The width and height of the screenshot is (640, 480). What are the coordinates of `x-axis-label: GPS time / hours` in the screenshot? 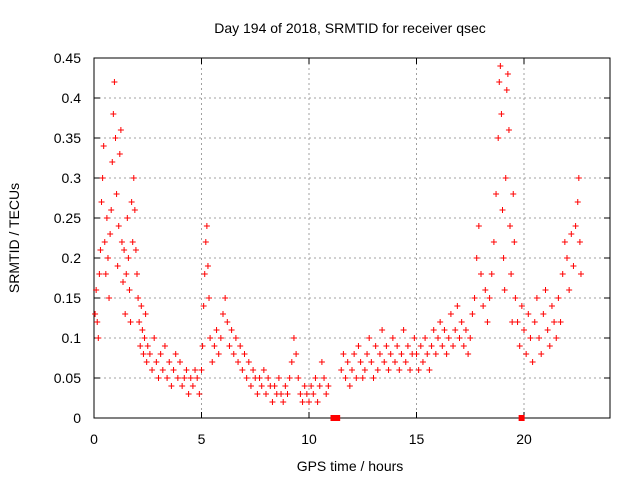 It's located at (350, 466).